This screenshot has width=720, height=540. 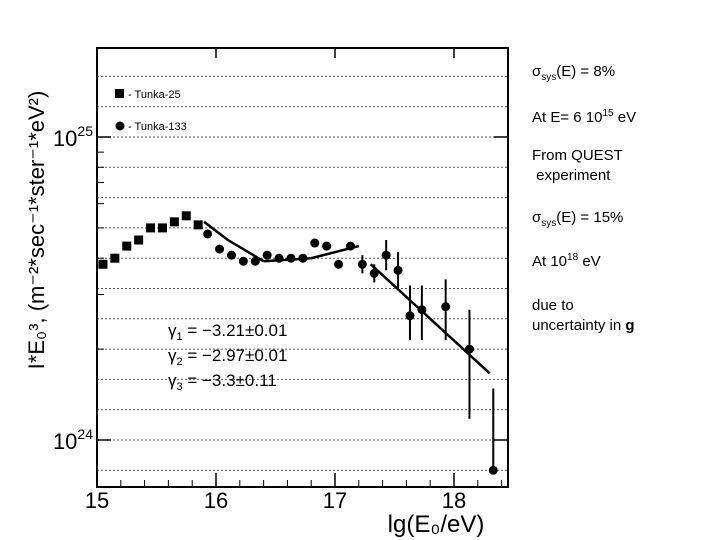 I want to click on x-tick-label: 18, so click(x=454, y=500).